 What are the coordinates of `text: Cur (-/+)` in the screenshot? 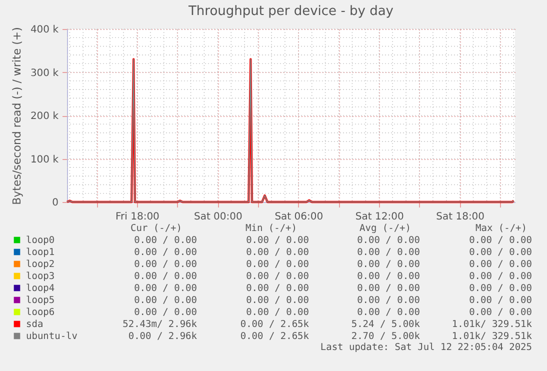 It's located at (156, 228).